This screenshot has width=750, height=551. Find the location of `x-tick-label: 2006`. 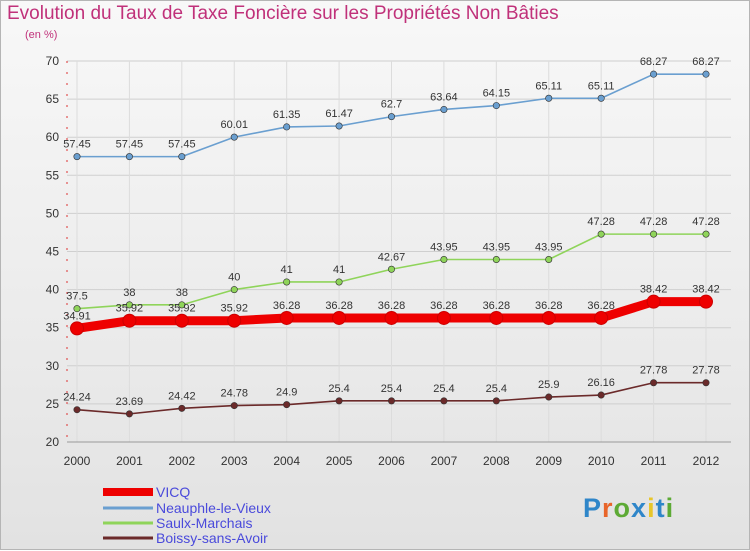

x-tick-label: 2006 is located at coordinates (391, 461).